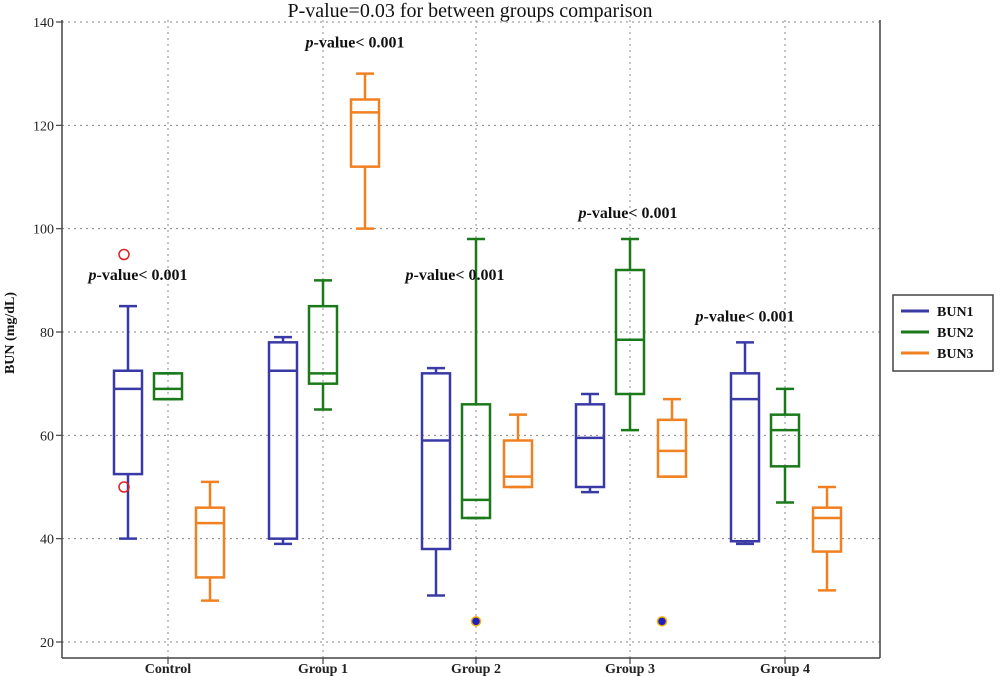 This screenshot has width=1000, height=676. I want to click on y-tick-label: 40, so click(47, 540).